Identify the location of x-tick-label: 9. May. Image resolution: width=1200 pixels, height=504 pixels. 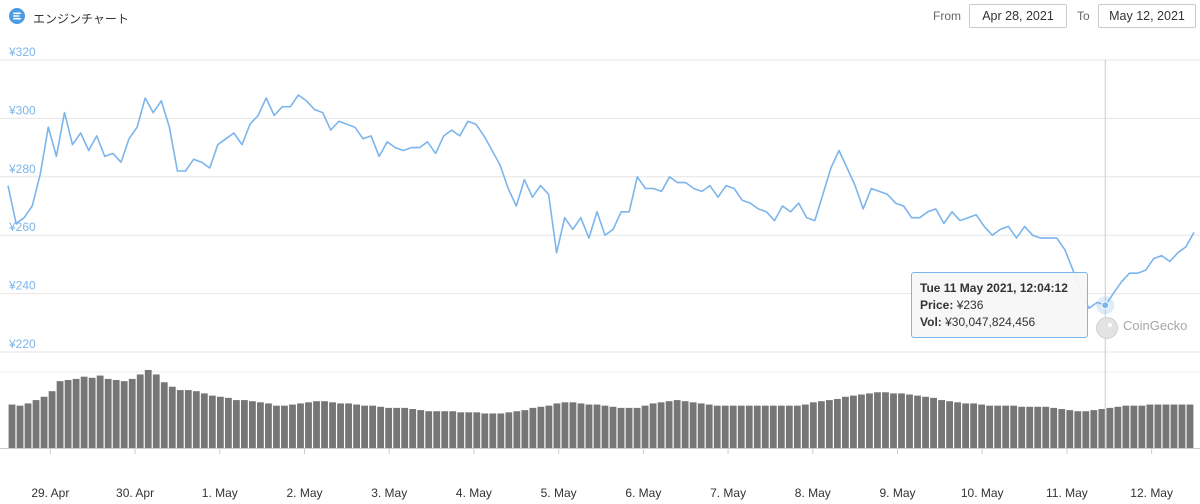
(897, 493).